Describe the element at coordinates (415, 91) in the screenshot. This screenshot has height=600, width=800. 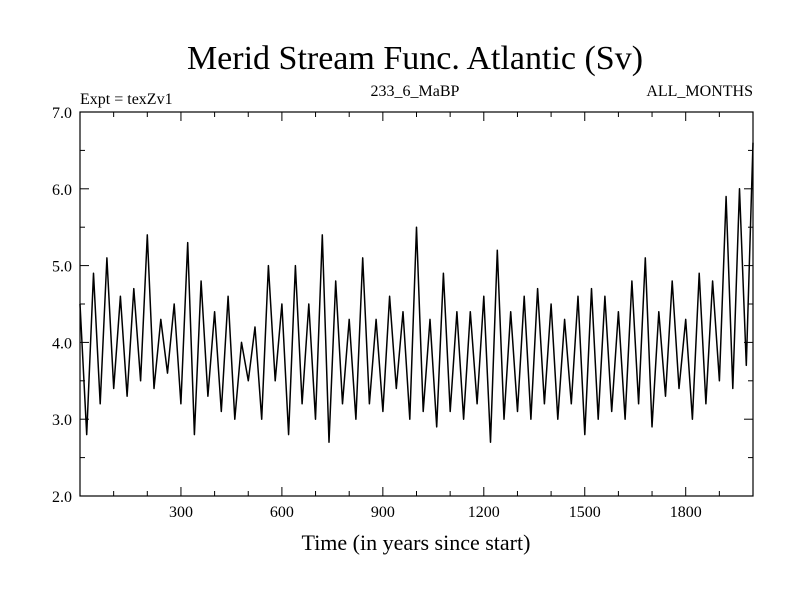
I see `period-label: 233_6_MaBP` at that location.